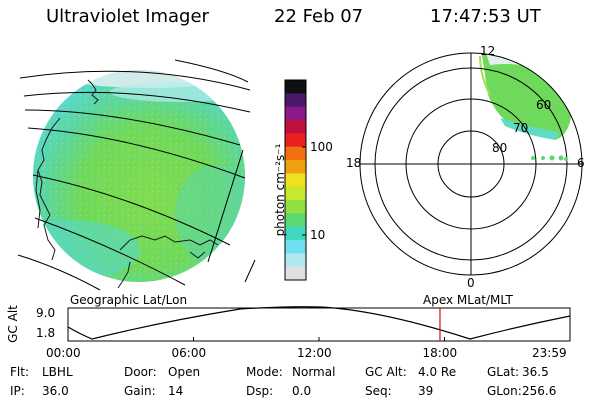 Image resolution: width=600 pixels, height=400 pixels. I want to click on mlt-label-0: 0, so click(471, 283).